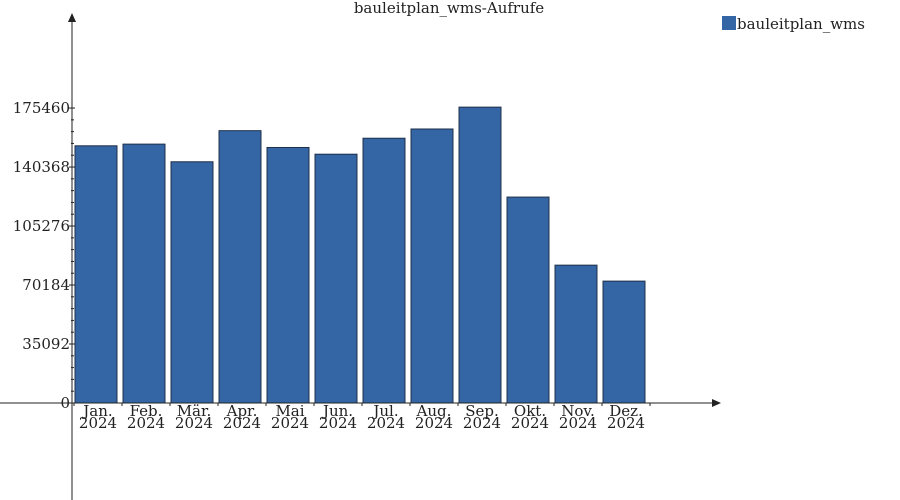 This screenshot has height=500, width=900. What do you see at coordinates (434, 417) in the screenshot?
I see `x-tick-label: Aug. 2024` at bounding box center [434, 417].